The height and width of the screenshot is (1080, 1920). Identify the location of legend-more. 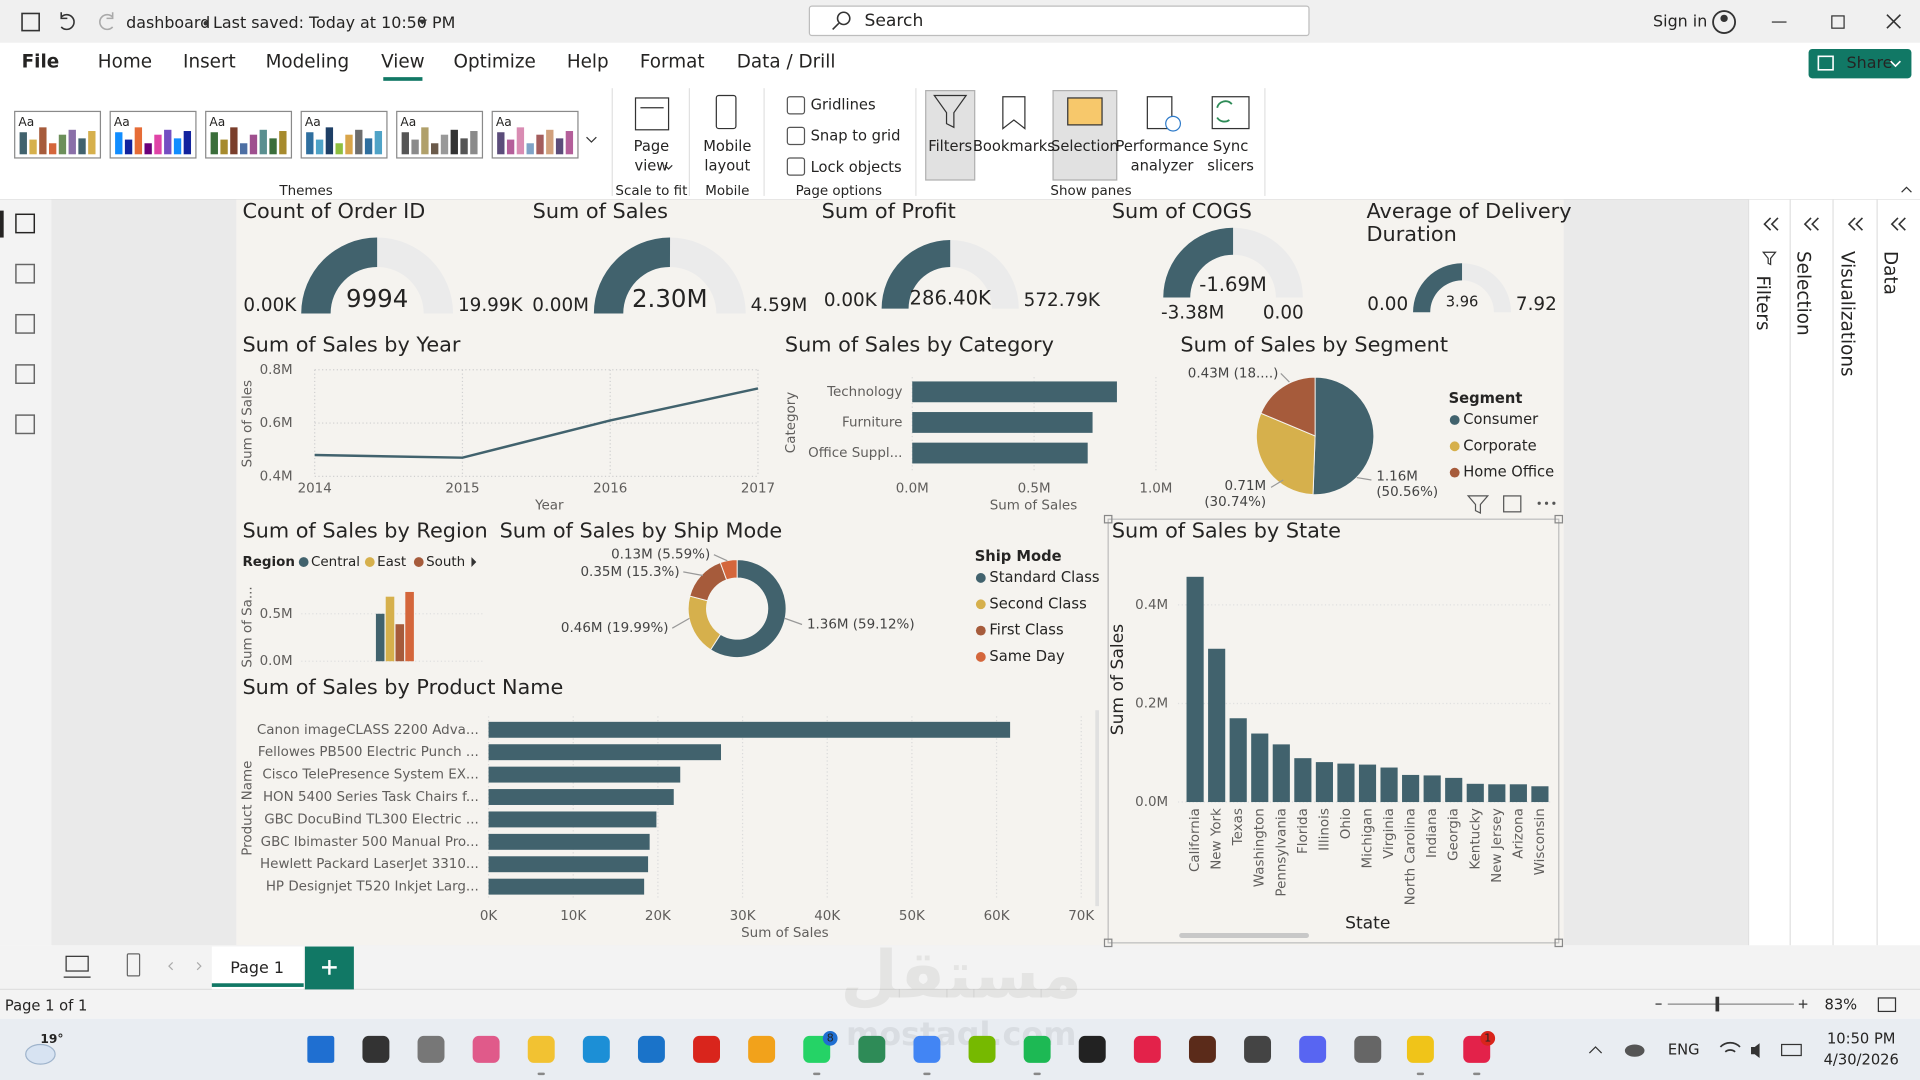
(474, 562).